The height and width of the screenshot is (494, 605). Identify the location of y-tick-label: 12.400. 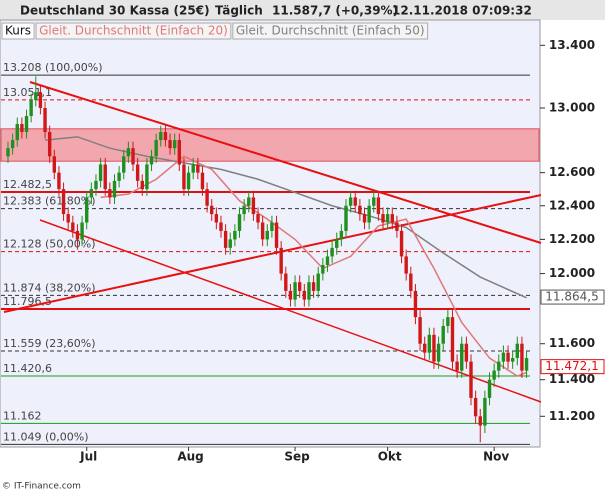
(572, 205).